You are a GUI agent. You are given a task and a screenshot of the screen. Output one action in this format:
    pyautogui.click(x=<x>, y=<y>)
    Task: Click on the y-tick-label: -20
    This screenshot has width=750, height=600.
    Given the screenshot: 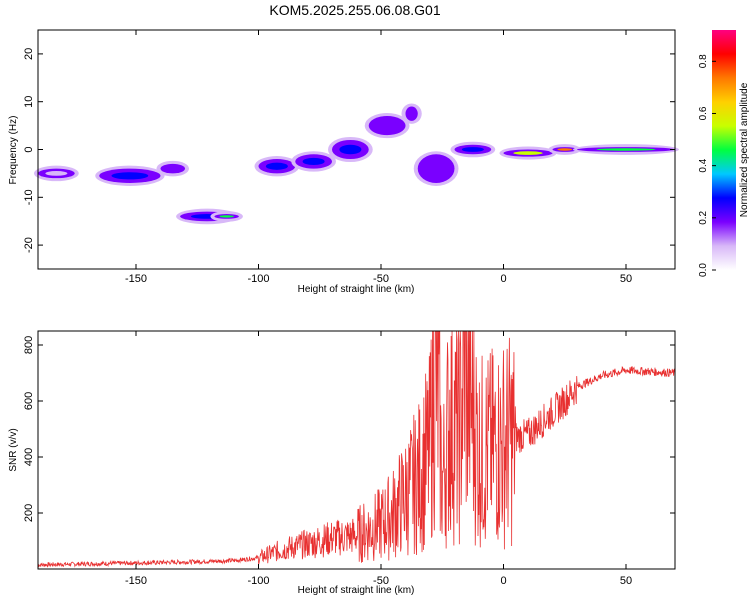 What is the action you would take?
    pyautogui.click(x=29, y=245)
    